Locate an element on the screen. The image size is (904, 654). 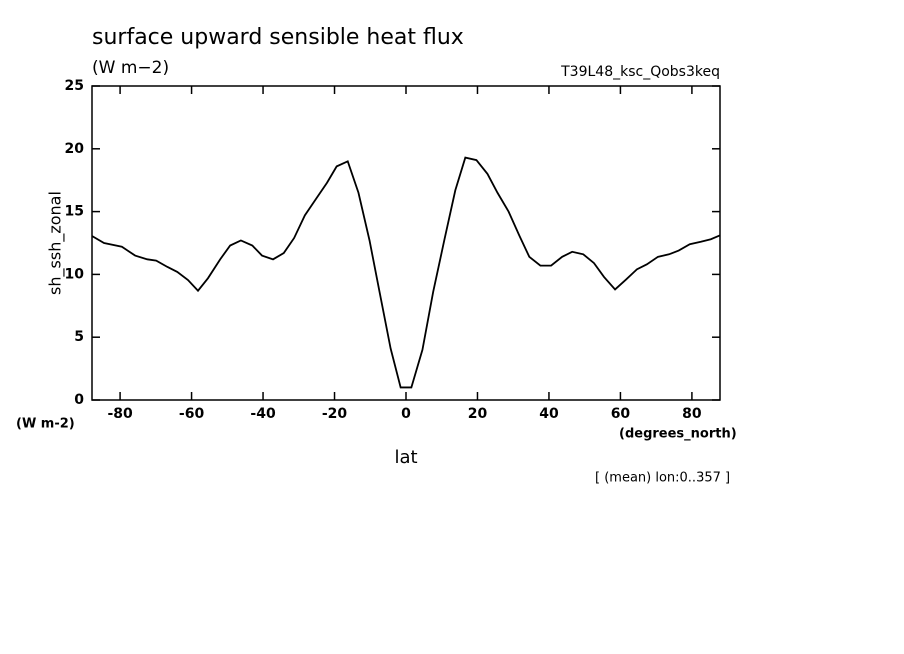
y-axis-label: sh_ssh_zonal is located at coordinates (56, 243).